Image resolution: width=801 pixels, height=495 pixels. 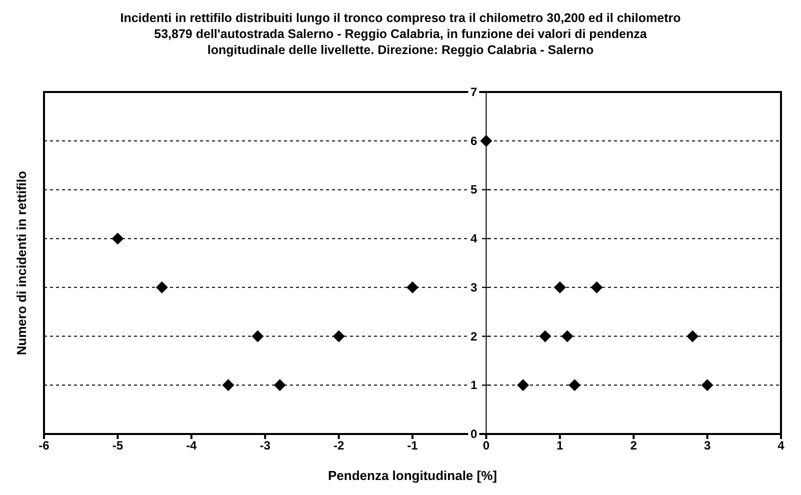 What do you see at coordinates (474, 434) in the screenshot?
I see `y-tick-label: 0` at bounding box center [474, 434].